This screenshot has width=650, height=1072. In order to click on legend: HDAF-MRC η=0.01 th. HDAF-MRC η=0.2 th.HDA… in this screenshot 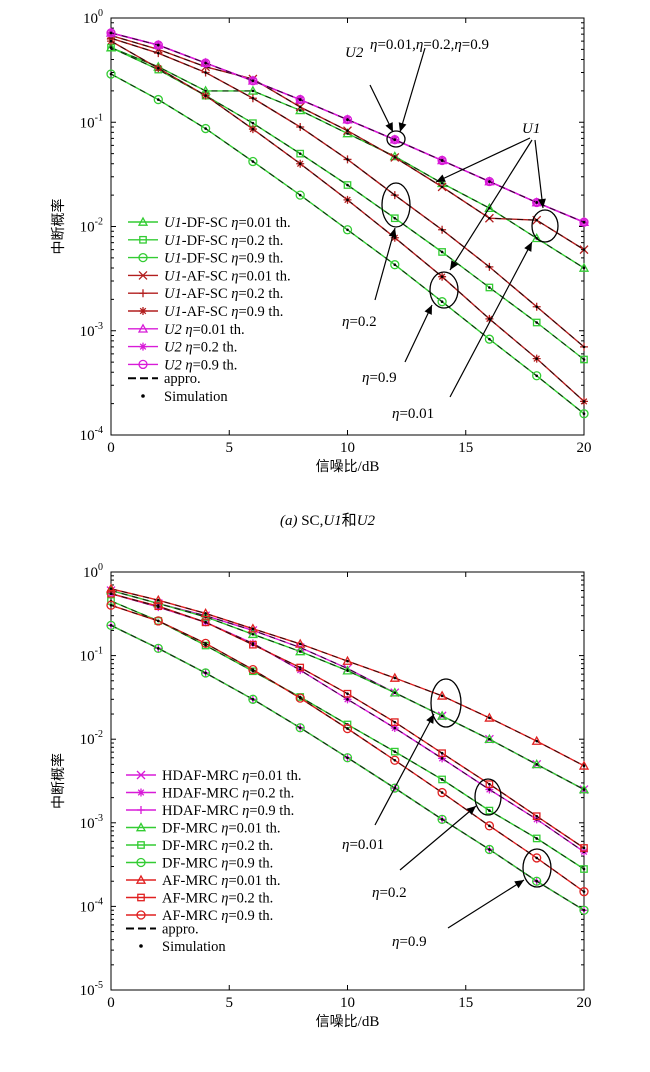, I will do `click(213, 861)`.